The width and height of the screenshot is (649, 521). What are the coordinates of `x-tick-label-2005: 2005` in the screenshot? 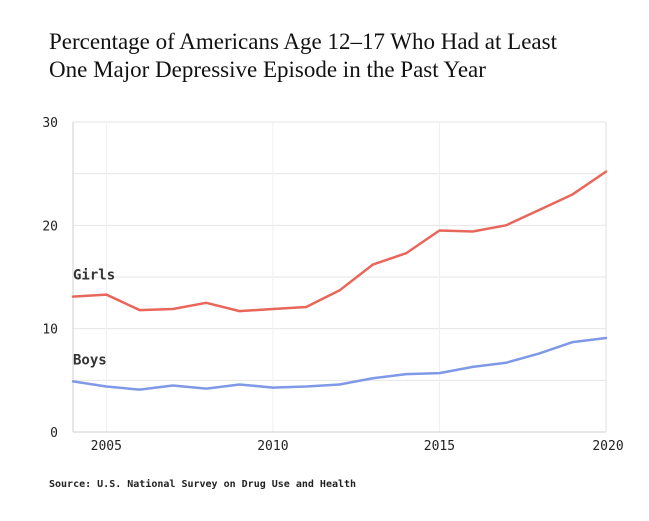 It's located at (106, 446).